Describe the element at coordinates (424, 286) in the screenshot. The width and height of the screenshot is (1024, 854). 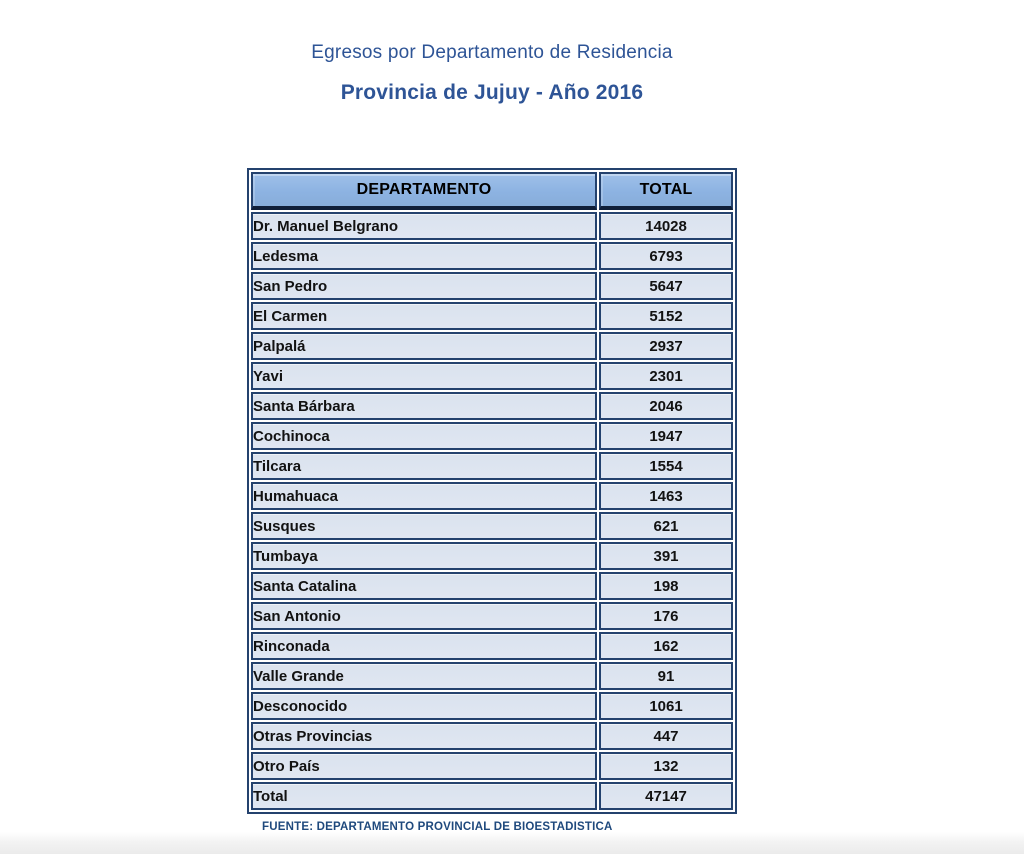
I see `cell-departamento: San Pedro` at that location.